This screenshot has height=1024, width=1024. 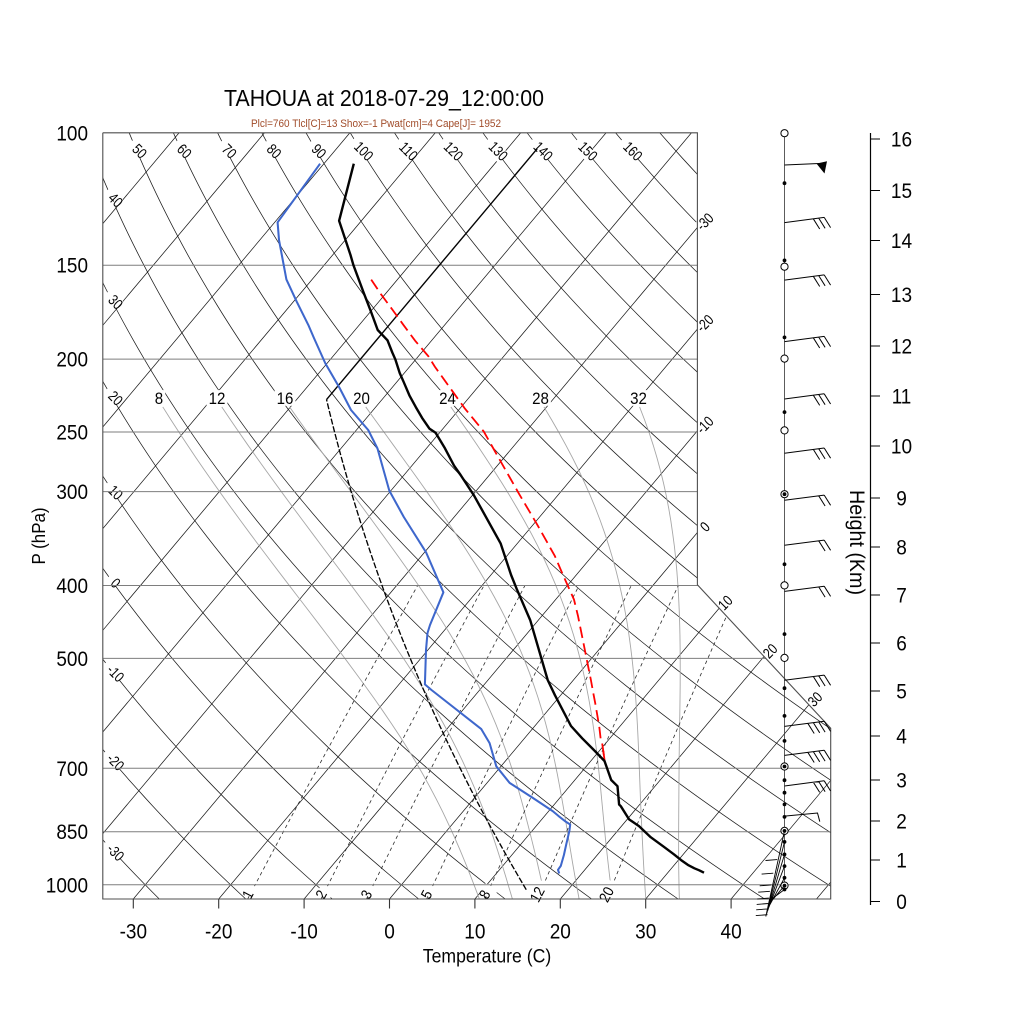 I want to click on svg-text: 100, so click(x=72, y=133).